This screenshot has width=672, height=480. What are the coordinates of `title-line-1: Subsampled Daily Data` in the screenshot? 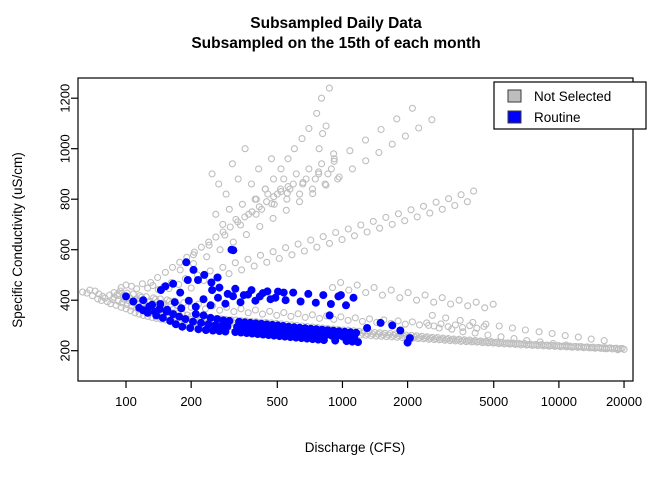 It's located at (336, 23).